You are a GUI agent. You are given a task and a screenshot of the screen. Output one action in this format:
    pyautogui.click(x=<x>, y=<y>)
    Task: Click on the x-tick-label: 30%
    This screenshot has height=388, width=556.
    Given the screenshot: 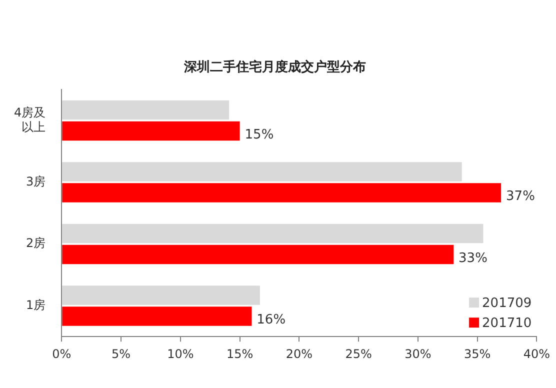 What is the action you would take?
    pyautogui.click(x=418, y=353)
    